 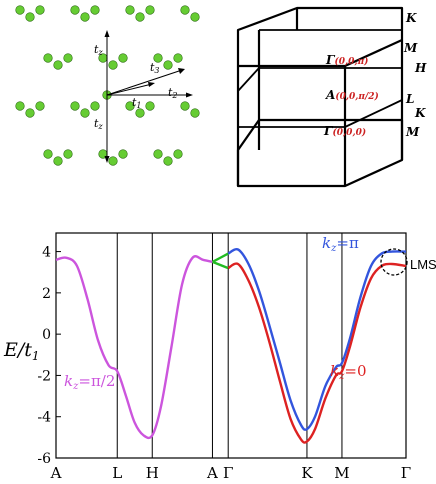 What do you see at coordinates (46, 253) in the screenshot?
I see `y-tick-label: 4` at bounding box center [46, 253].